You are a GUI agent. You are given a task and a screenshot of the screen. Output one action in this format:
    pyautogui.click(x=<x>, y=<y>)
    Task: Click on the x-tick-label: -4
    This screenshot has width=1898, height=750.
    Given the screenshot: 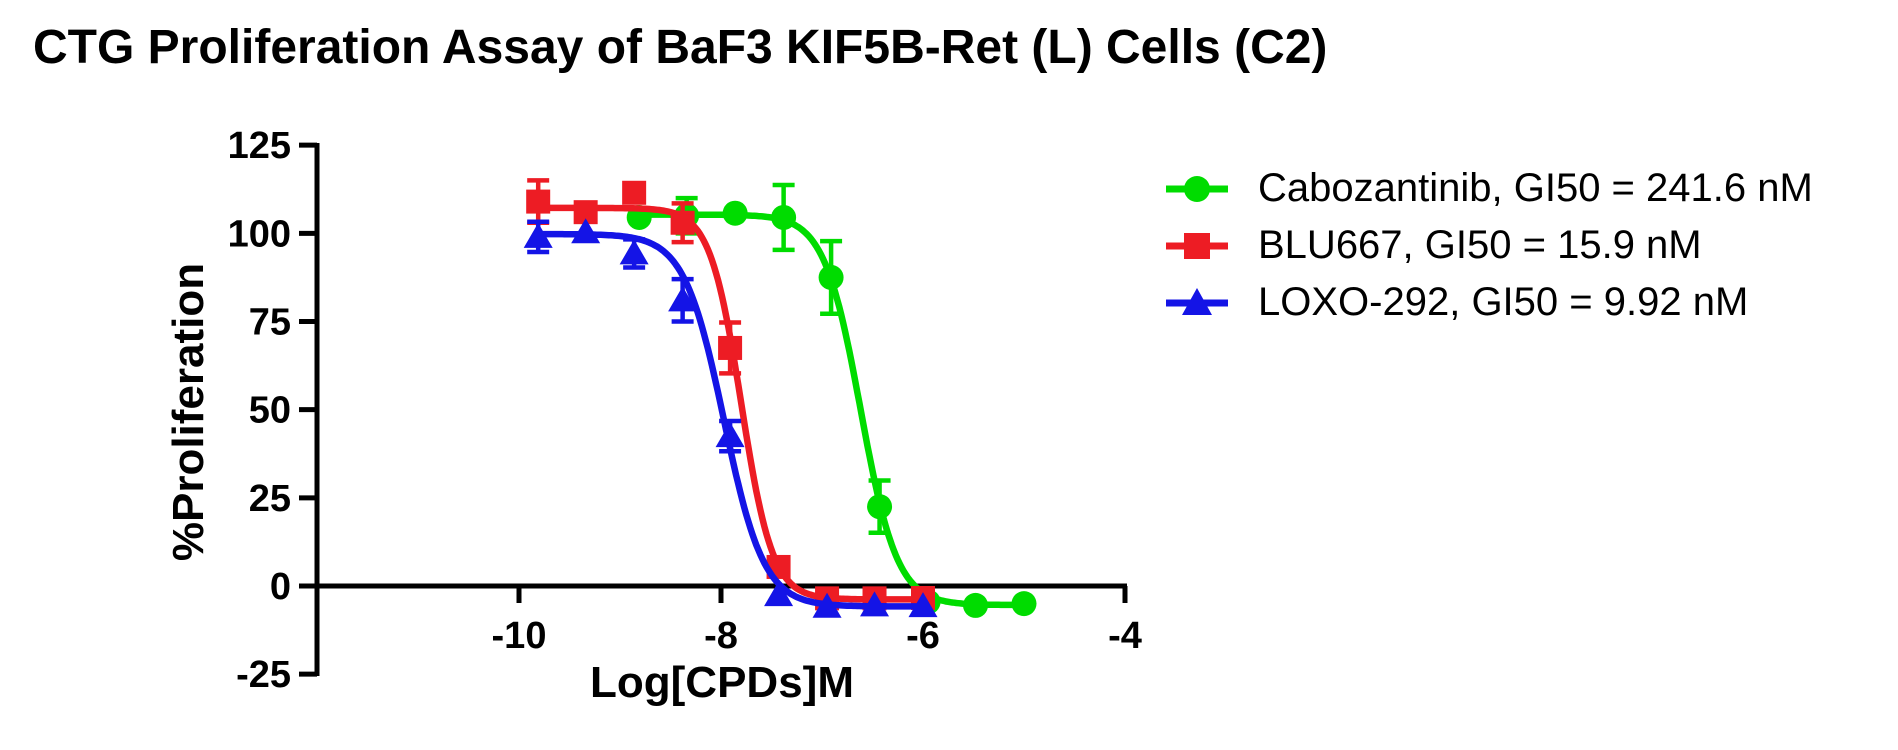 What is the action you would take?
    pyautogui.click(x=1125, y=636)
    